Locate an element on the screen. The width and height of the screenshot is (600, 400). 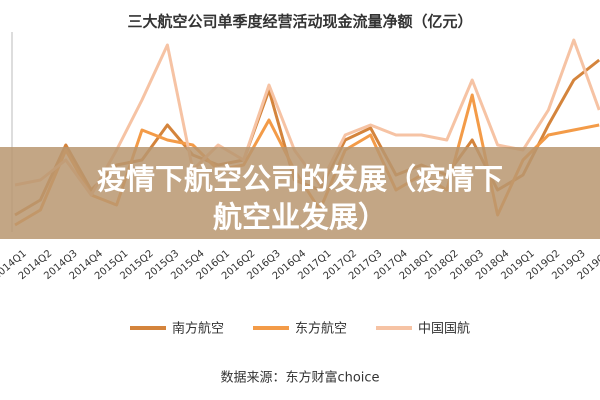
banner-text: 疫情下航空公司的发展（疫情下 is located at coordinates (300, 179).